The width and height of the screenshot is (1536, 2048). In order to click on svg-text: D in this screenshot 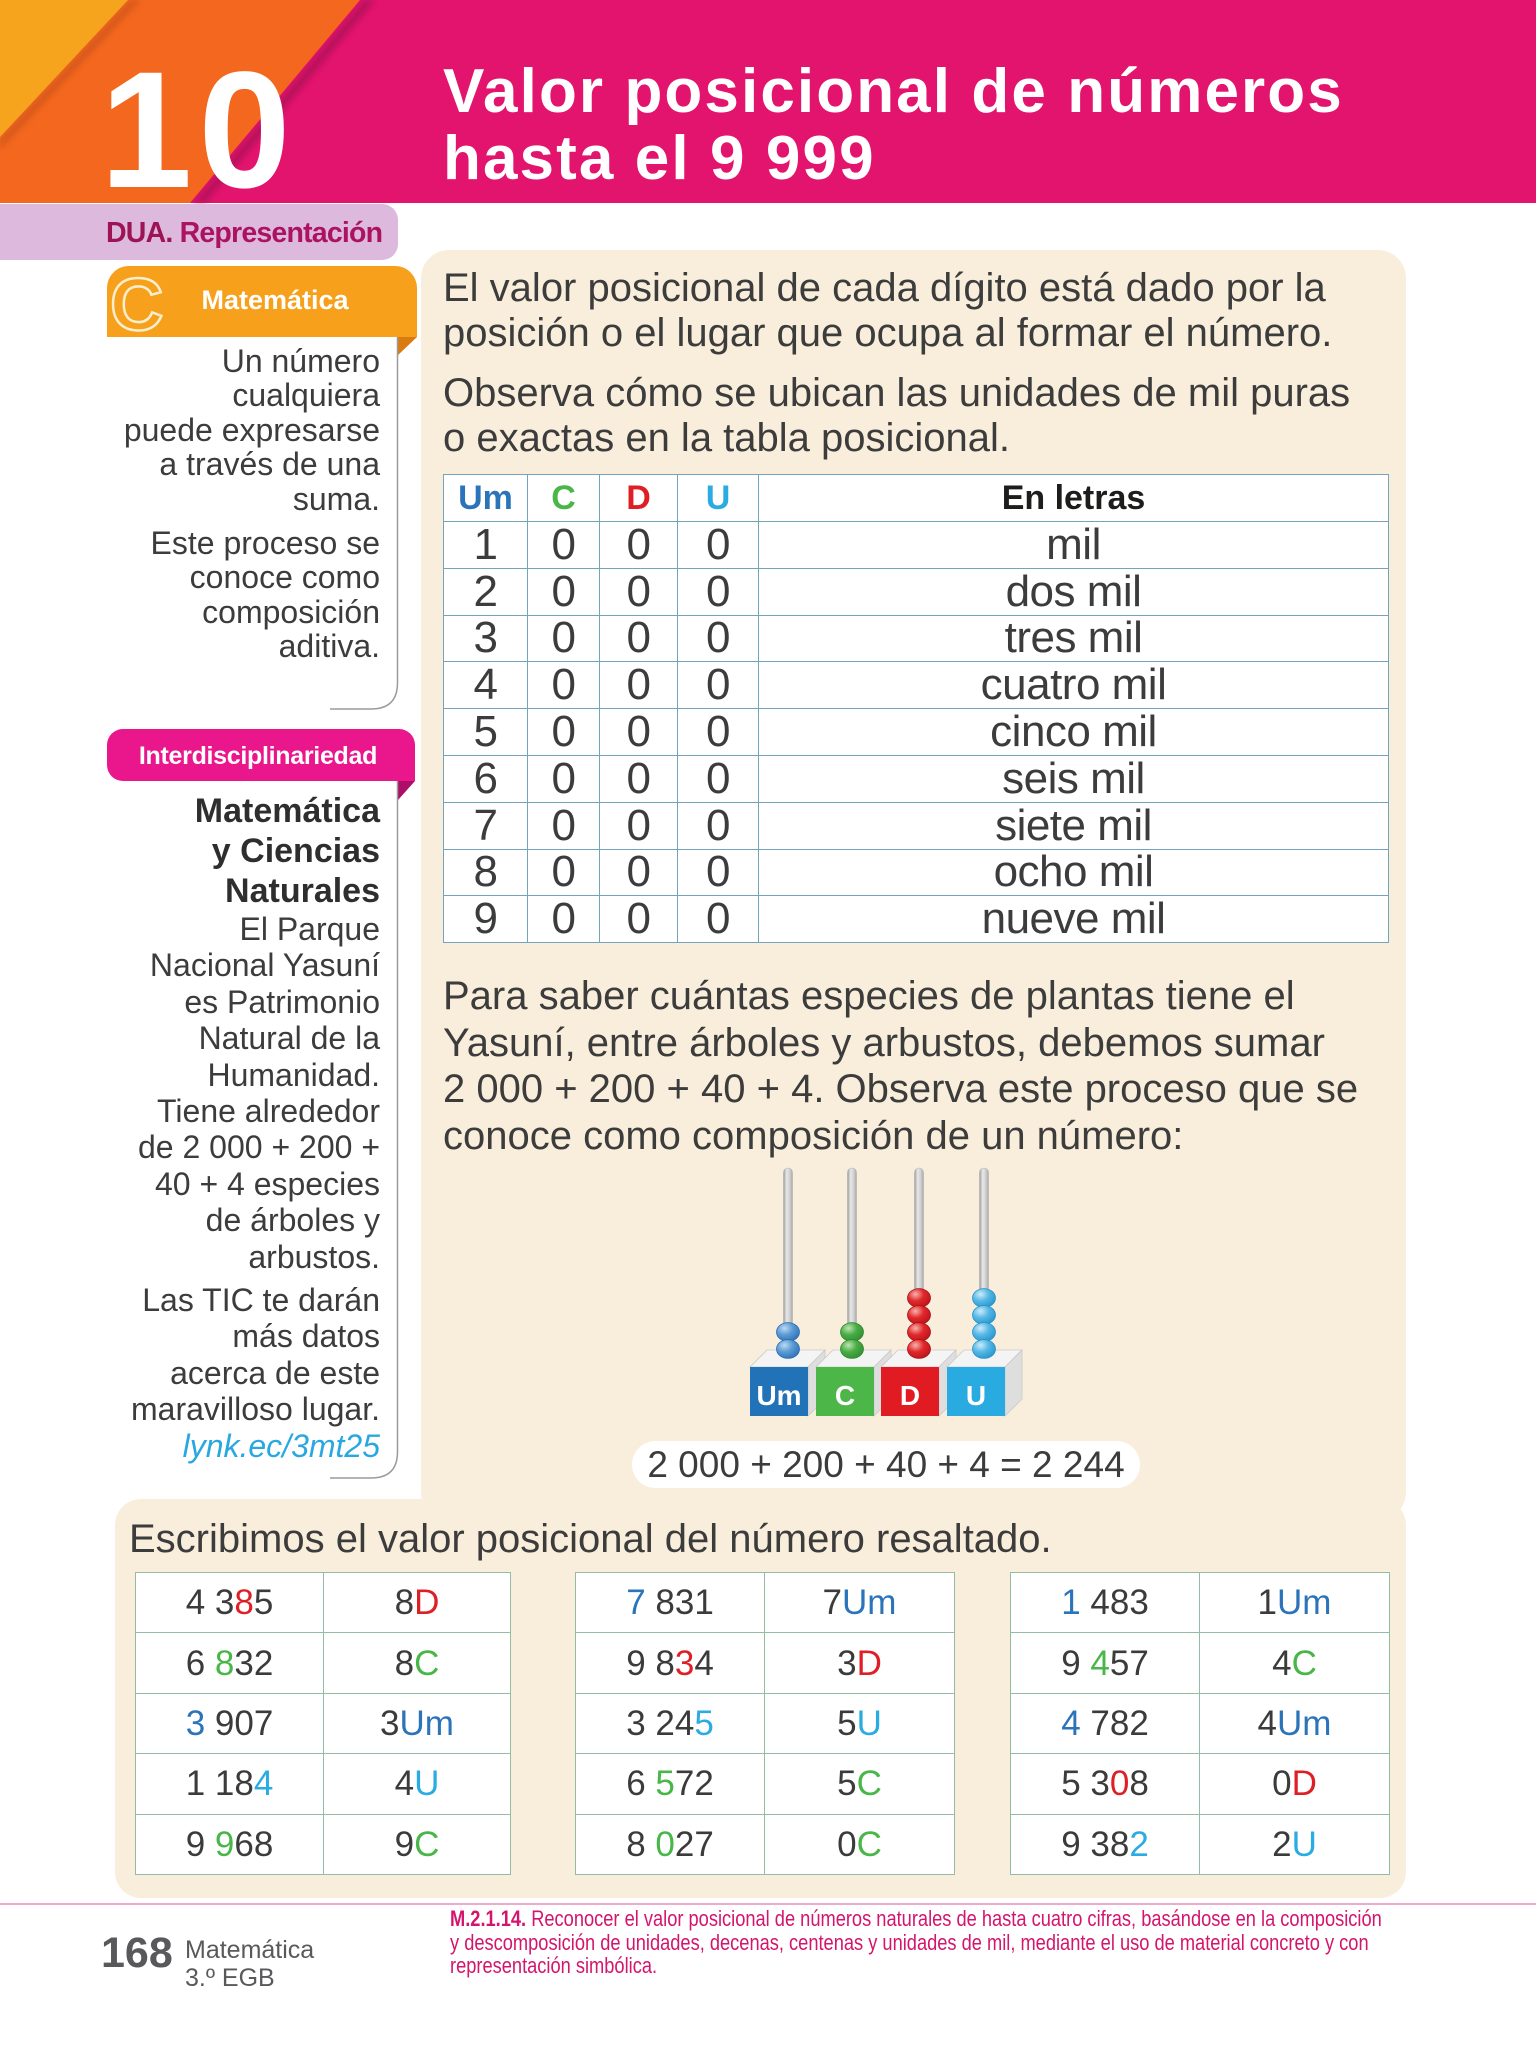, I will do `click(910, 1395)`.